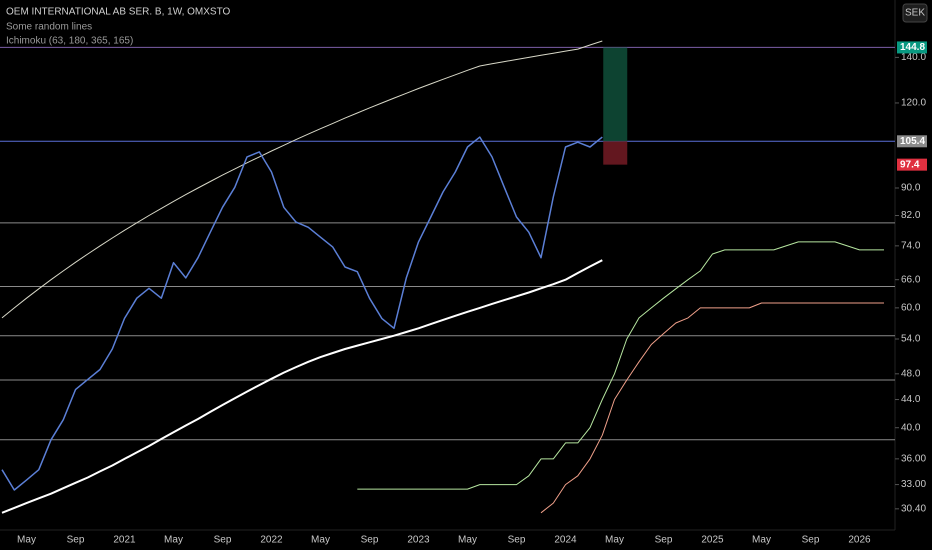 This screenshot has width=932, height=550. What do you see at coordinates (913, 484) in the screenshot?
I see `y-tick-label: 33.00` at bounding box center [913, 484].